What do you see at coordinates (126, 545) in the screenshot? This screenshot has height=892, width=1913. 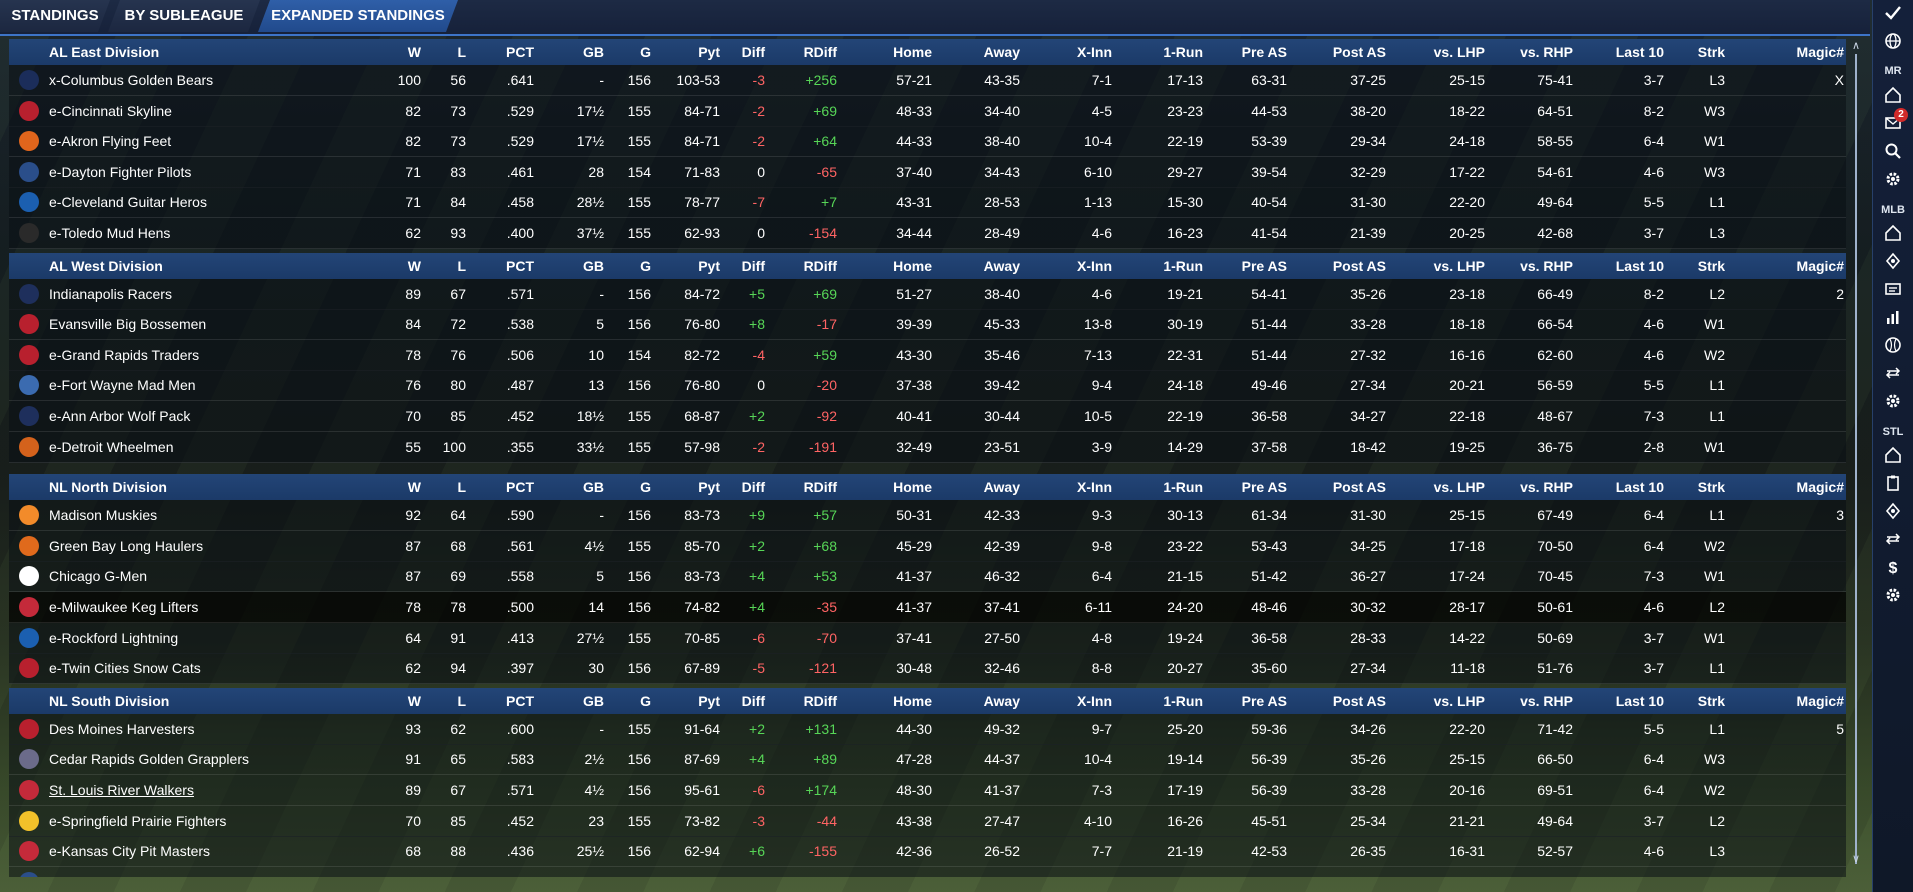 I see `team-name-link: Green Bay Long Haulers` at bounding box center [126, 545].